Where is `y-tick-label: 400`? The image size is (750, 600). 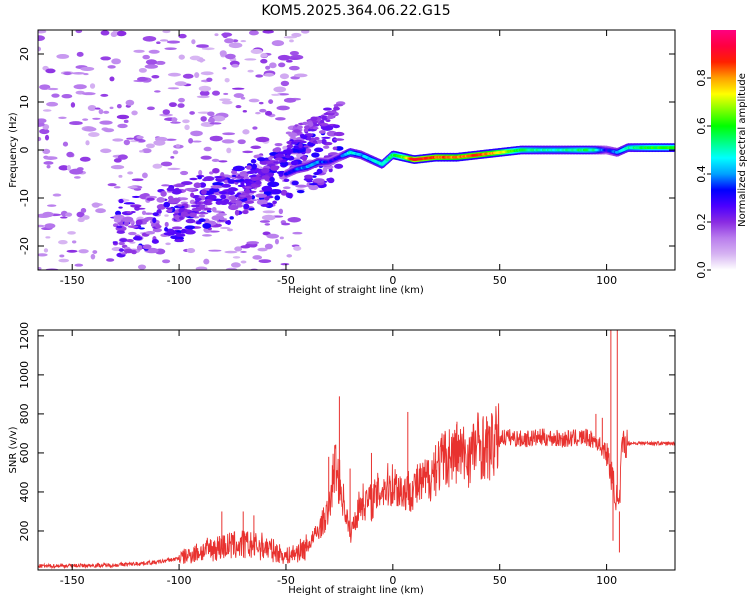
y-tick-label: 400 is located at coordinates (24, 491).